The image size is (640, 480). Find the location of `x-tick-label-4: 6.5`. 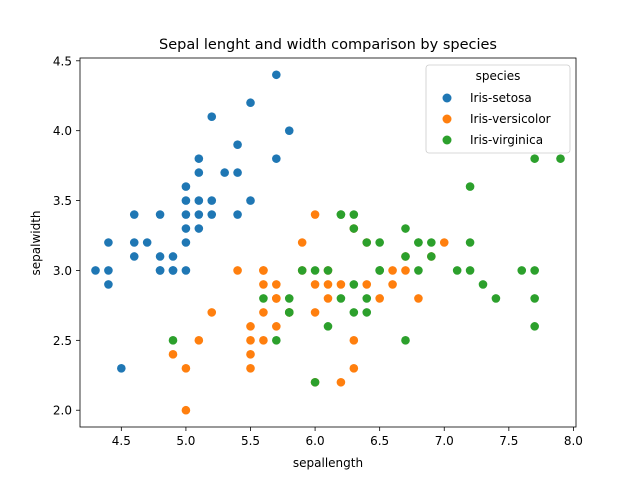

x-tick-label-4: 6.5 is located at coordinates (379, 441).